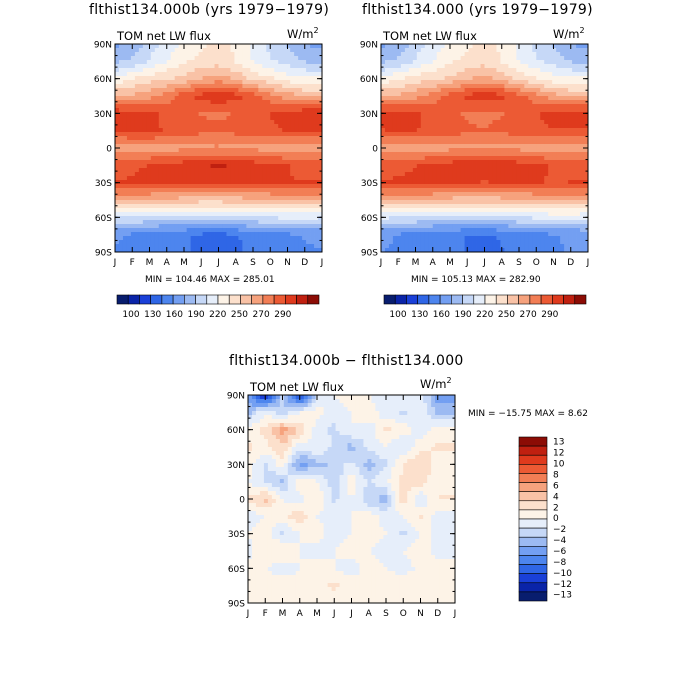 The image size is (700, 700). Describe the element at coordinates (485, 148) in the screenshot. I see `panel-2-heatmap-cells` at that location.